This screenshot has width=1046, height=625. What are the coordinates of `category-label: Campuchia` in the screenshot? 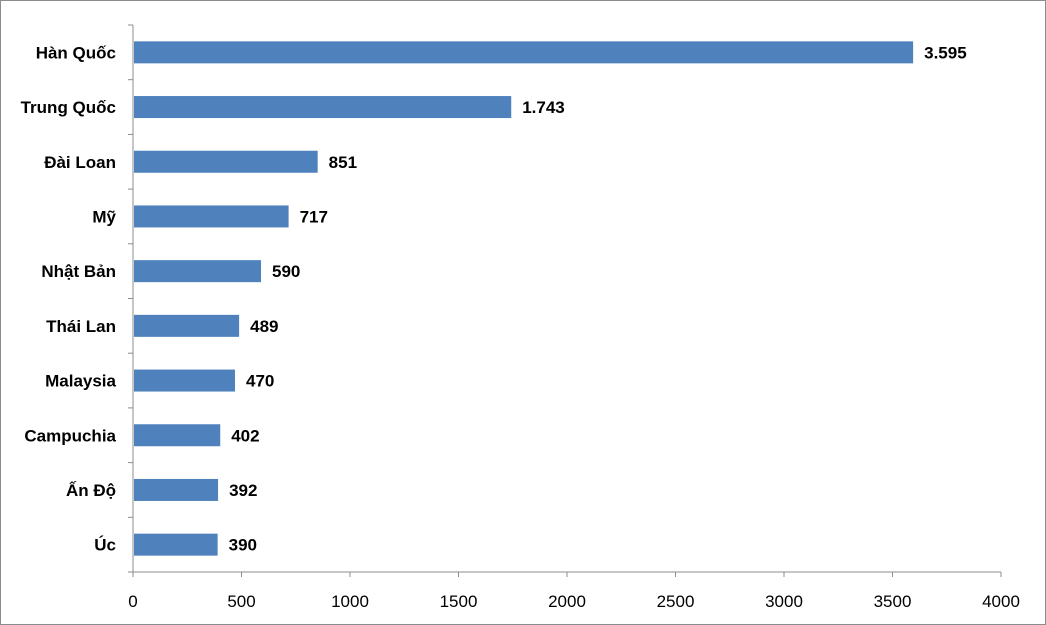 It's located at (70, 435).